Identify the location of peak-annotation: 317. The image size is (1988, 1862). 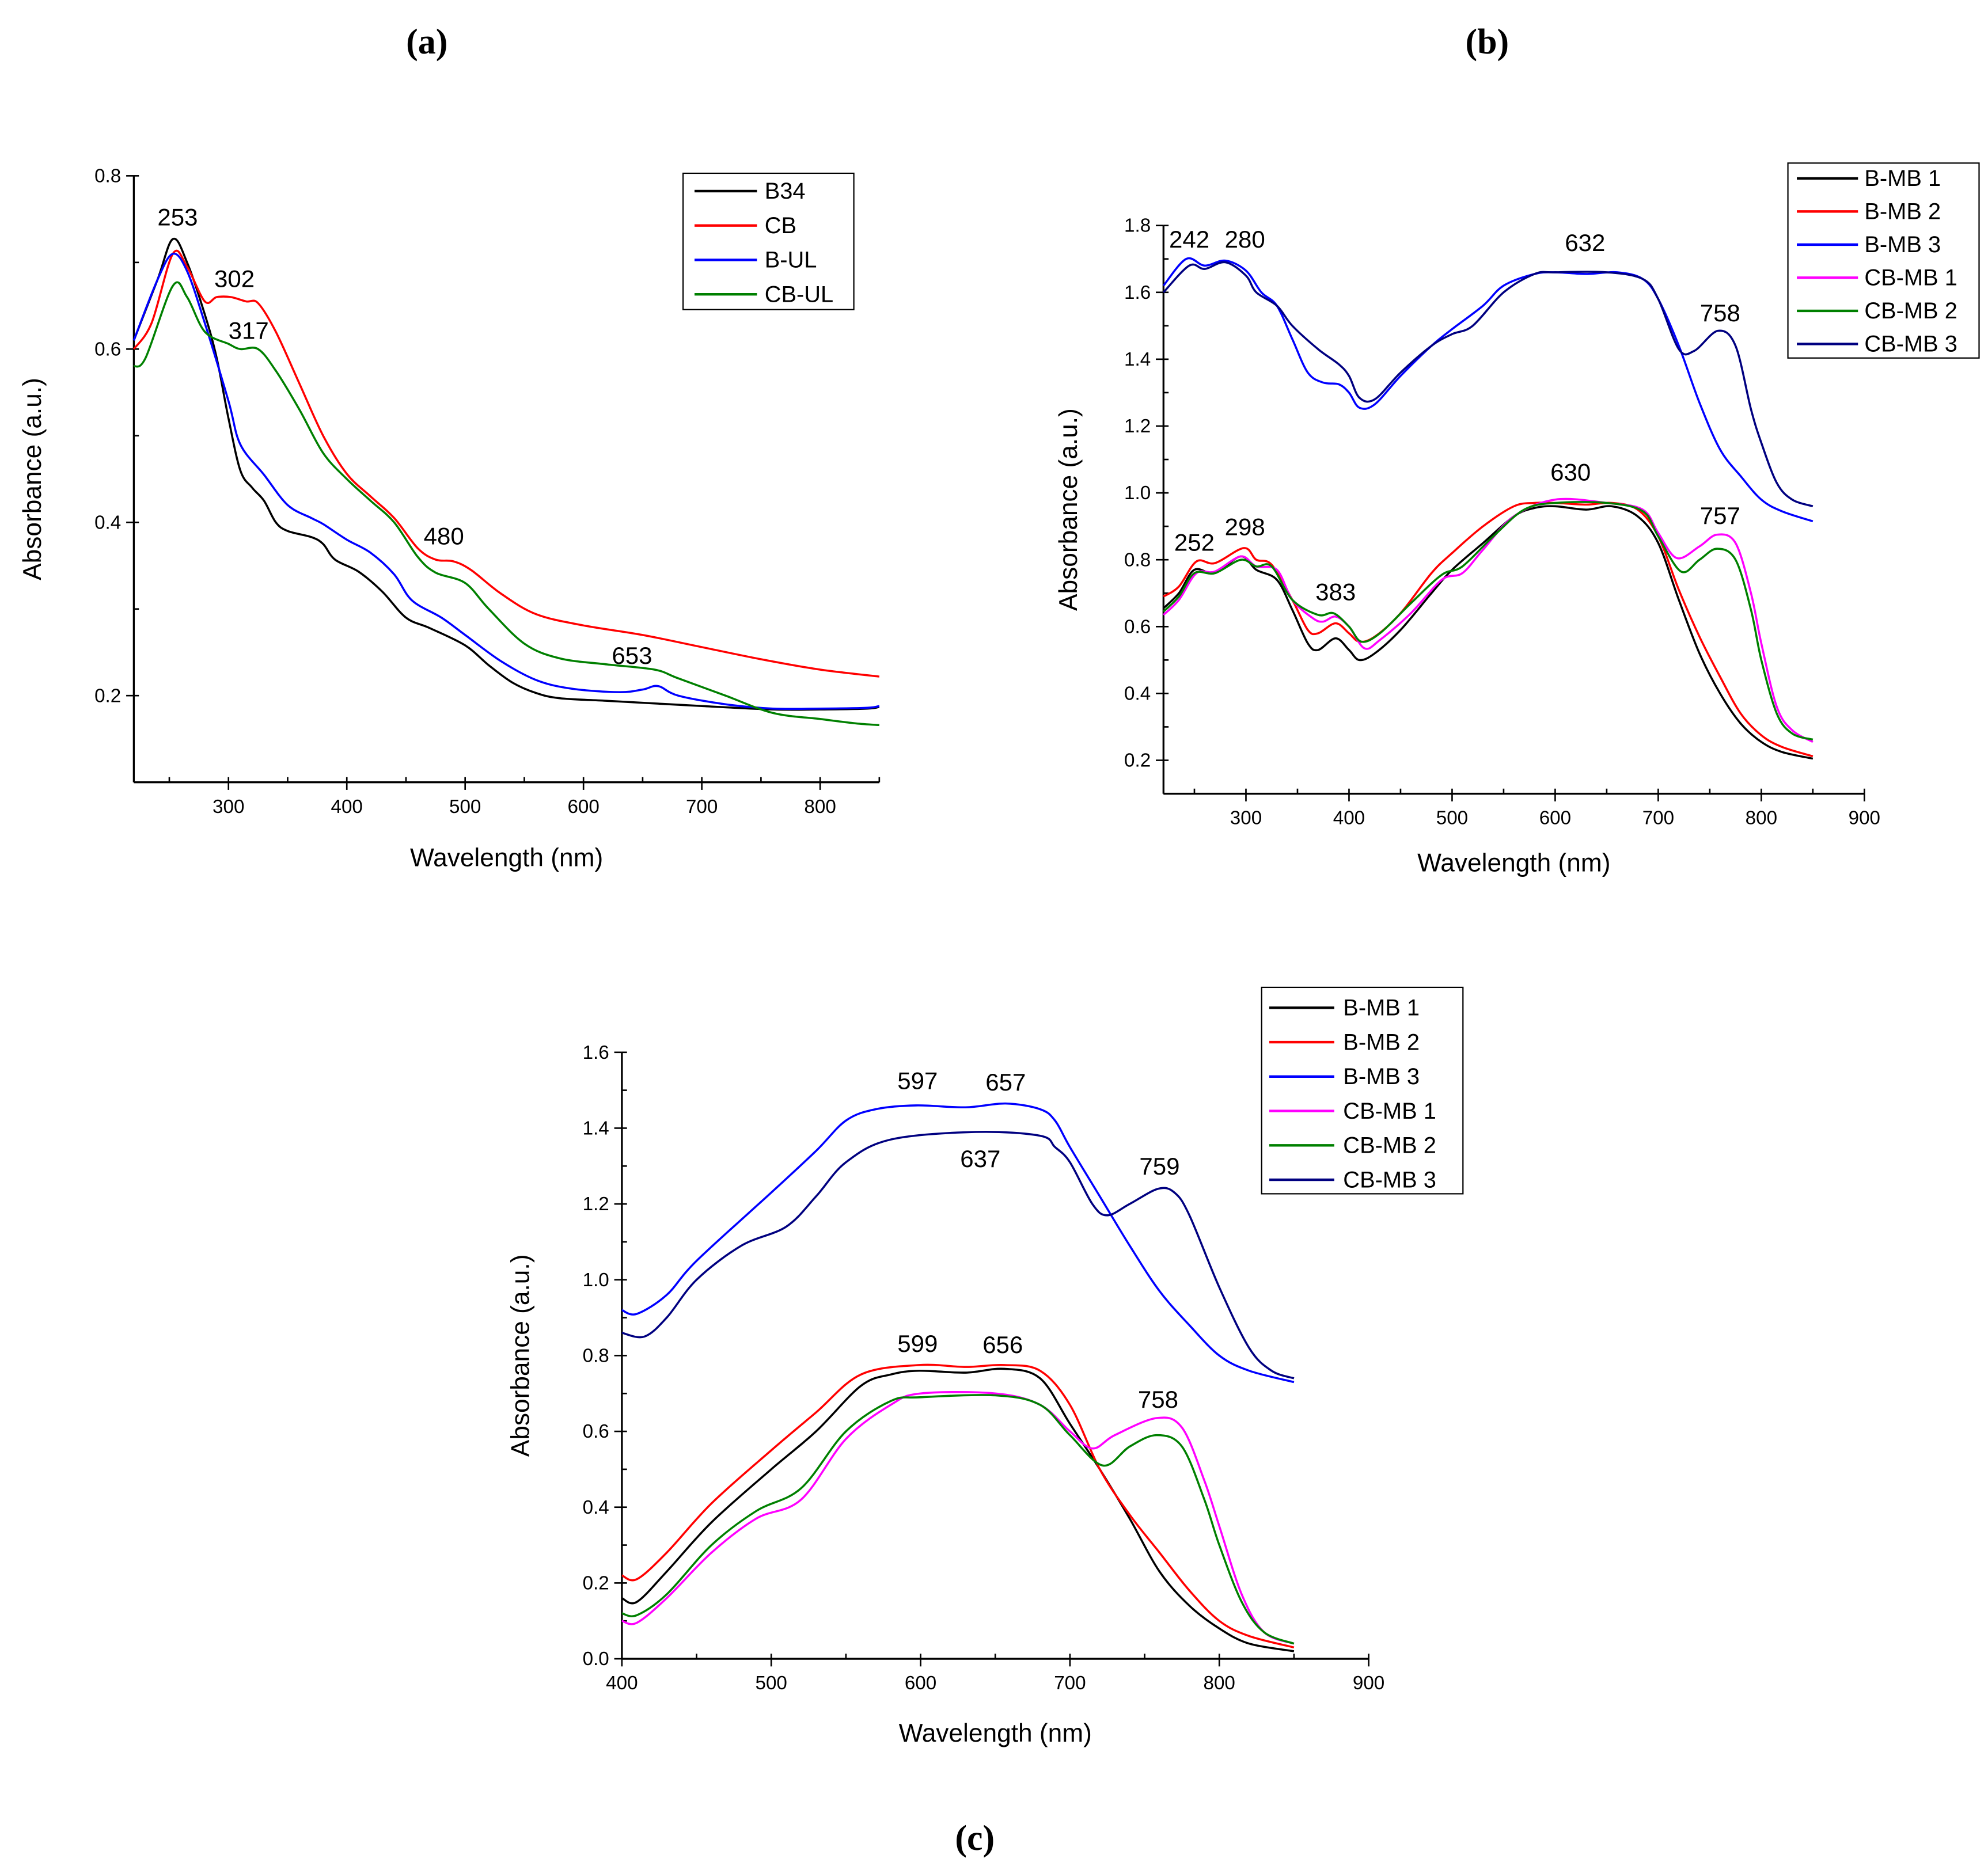
(249, 331).